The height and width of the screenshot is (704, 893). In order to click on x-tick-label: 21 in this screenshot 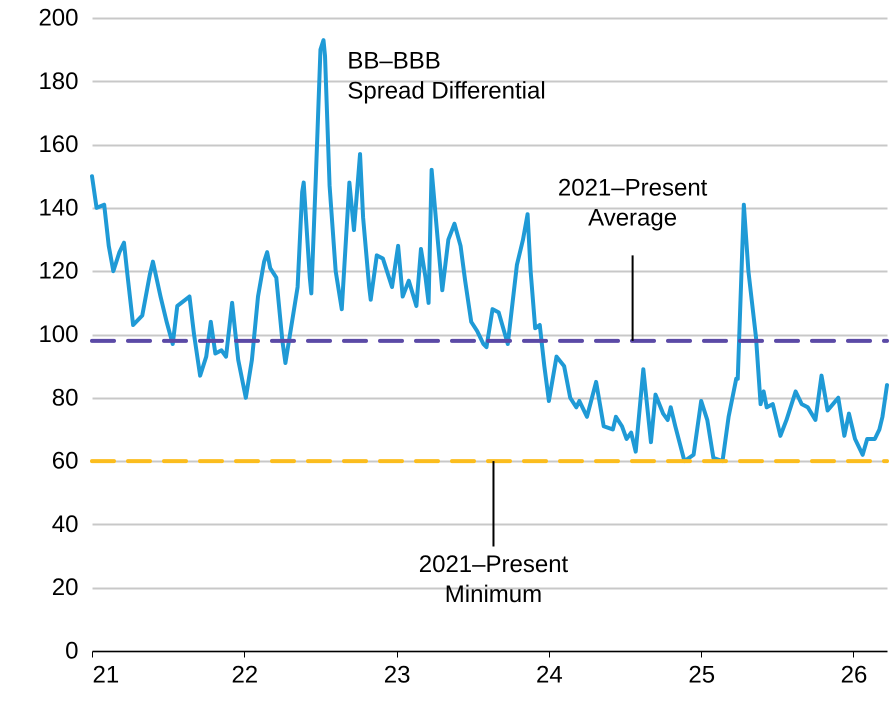, I will do `click(106, 675)`.